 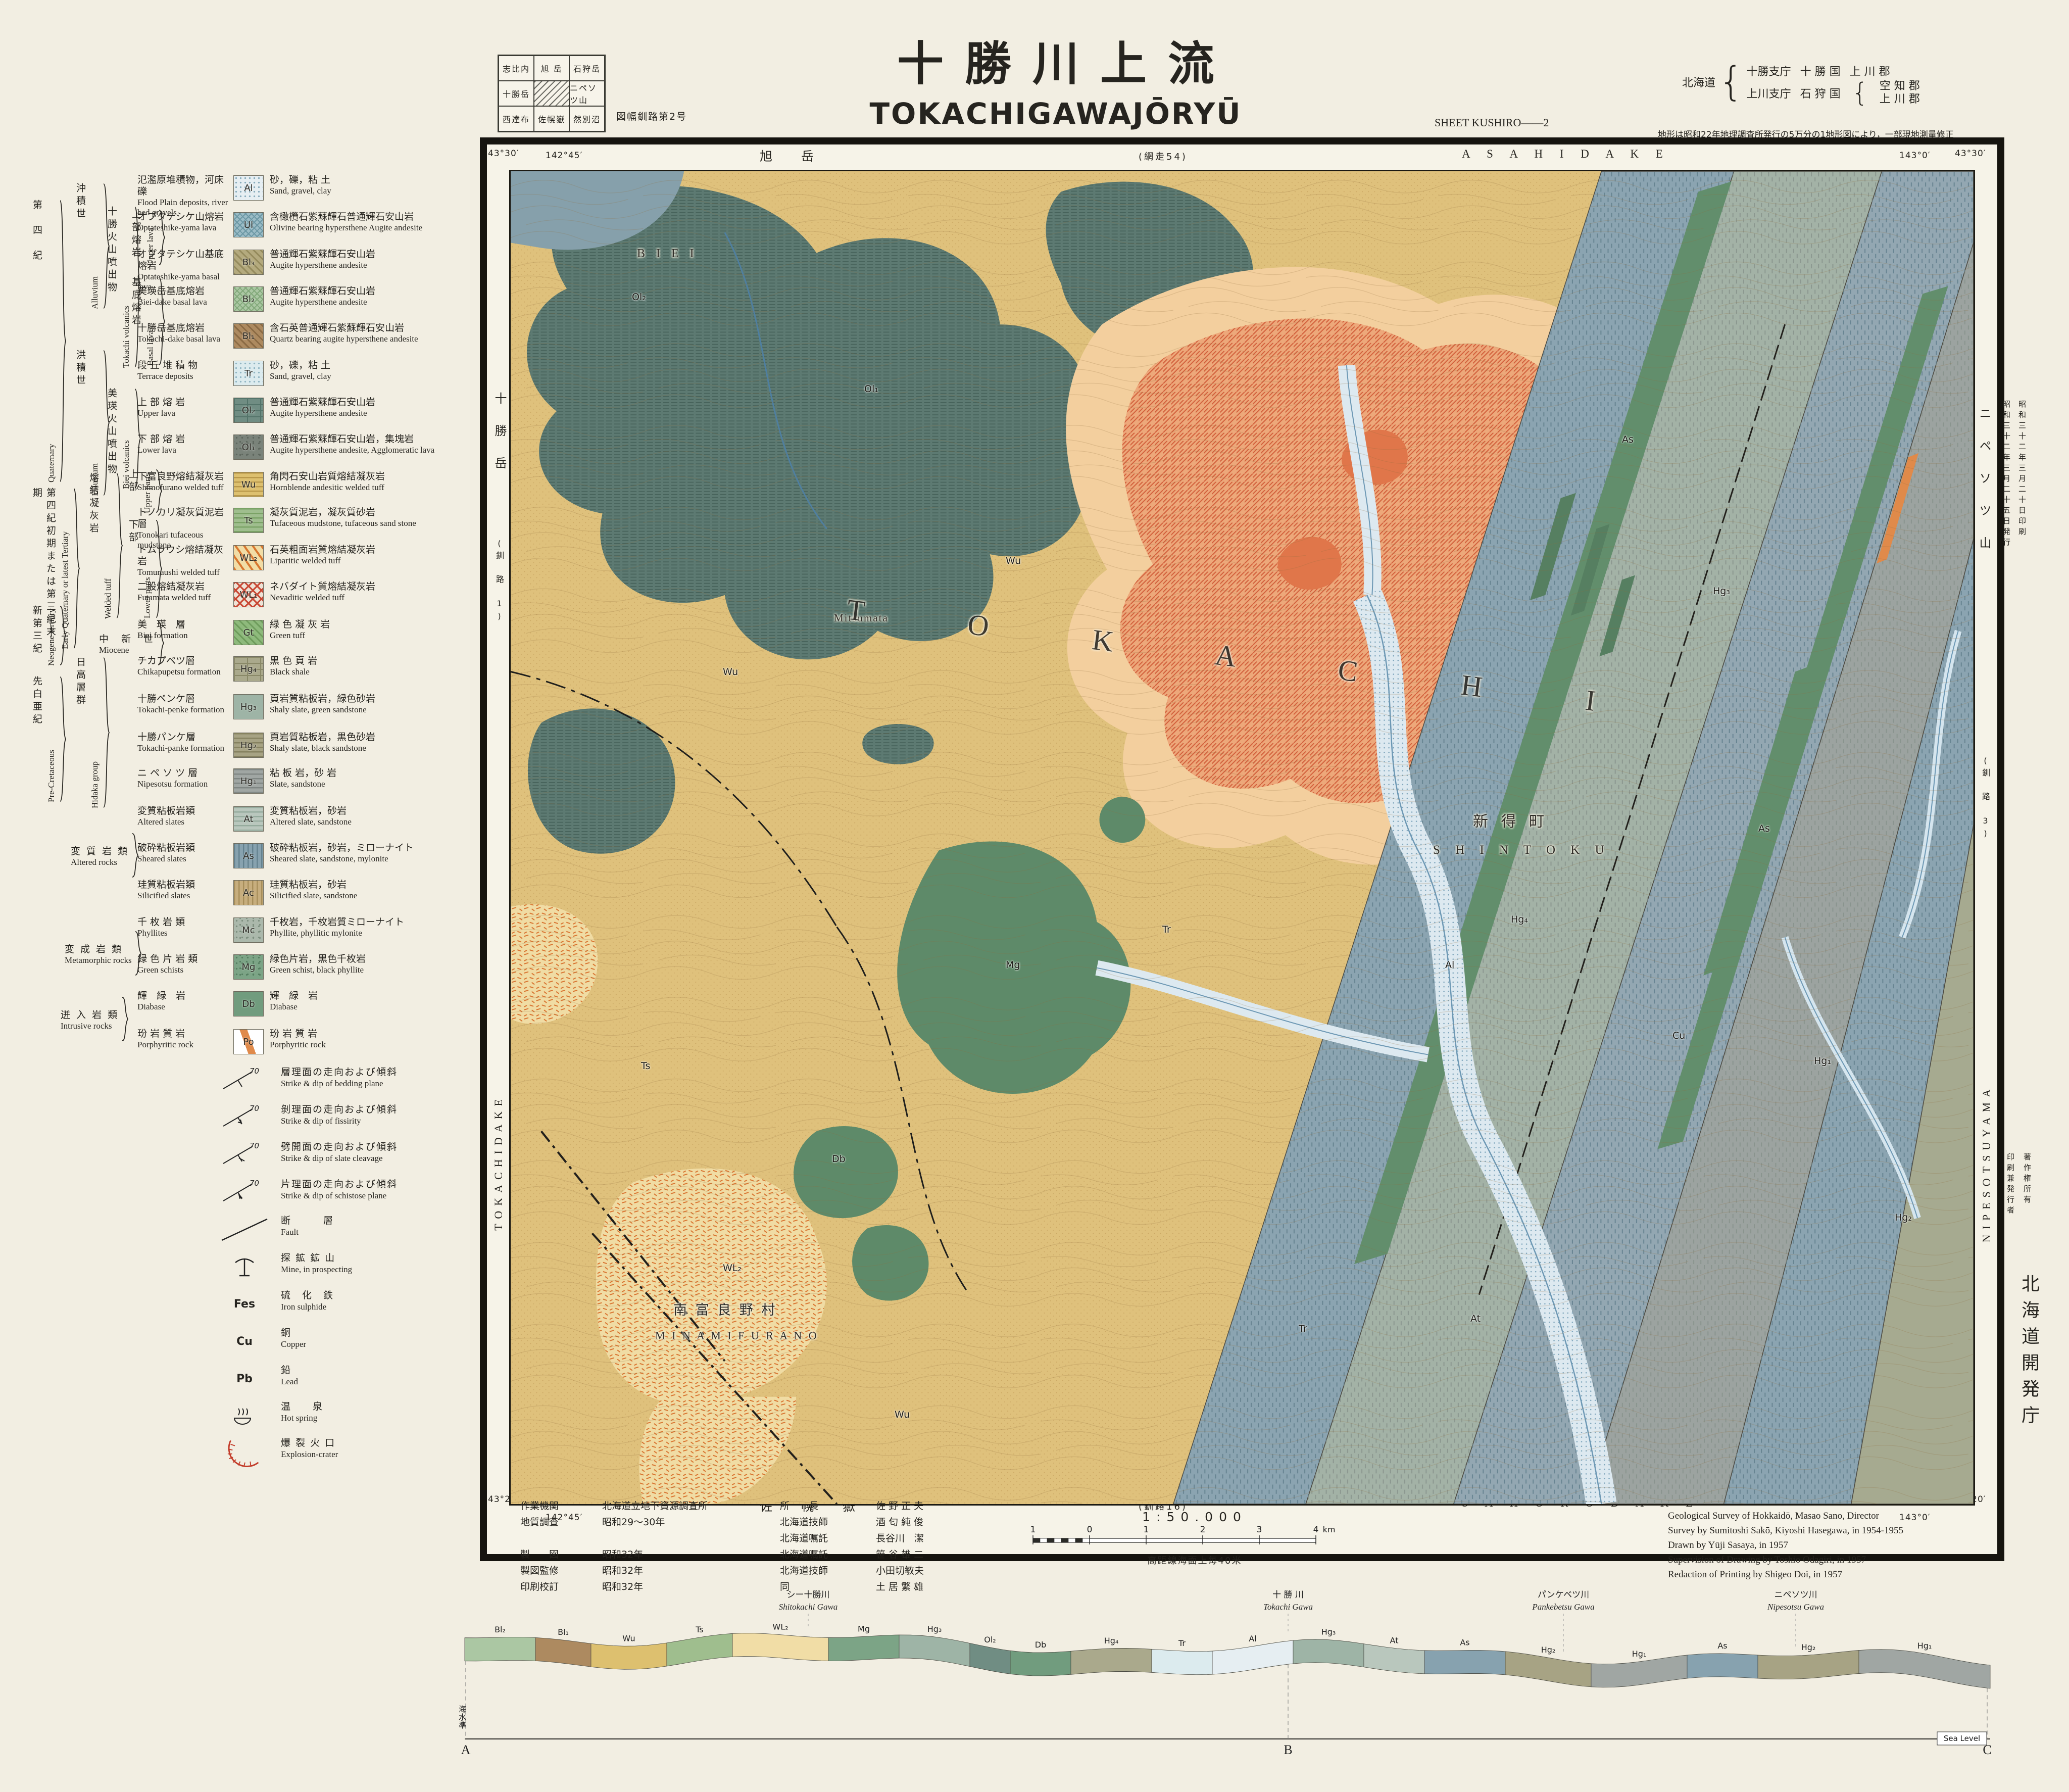 I want to click on production-cell: 北海道嘱託, so click(x=804, y=1539).